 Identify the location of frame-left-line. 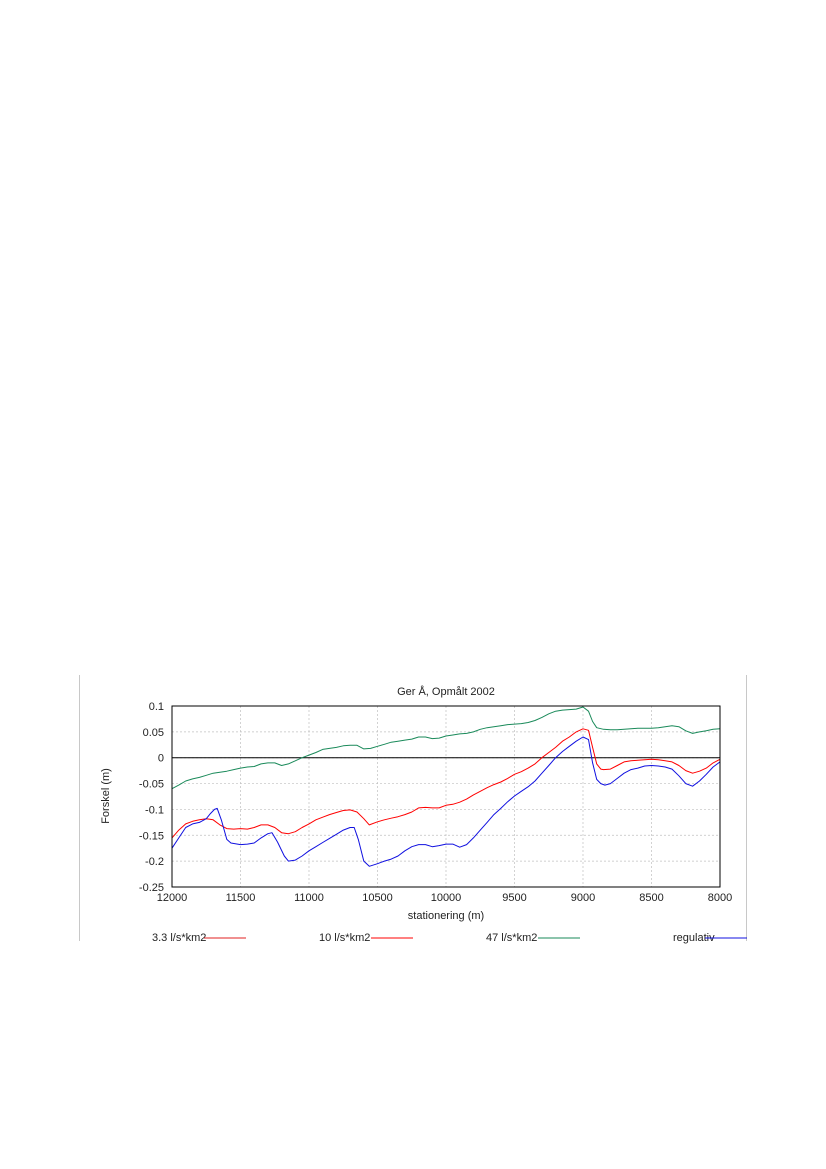
(79, 808).